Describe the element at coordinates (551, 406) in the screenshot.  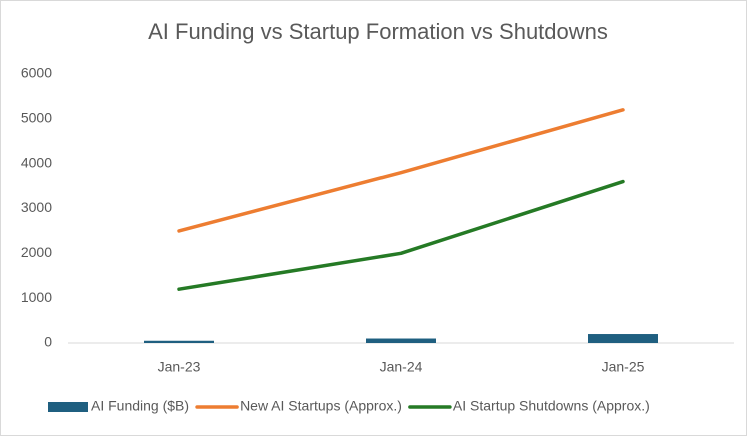
I see `legend-label: AI Startup Shutdowns (Approx.)` at that location.